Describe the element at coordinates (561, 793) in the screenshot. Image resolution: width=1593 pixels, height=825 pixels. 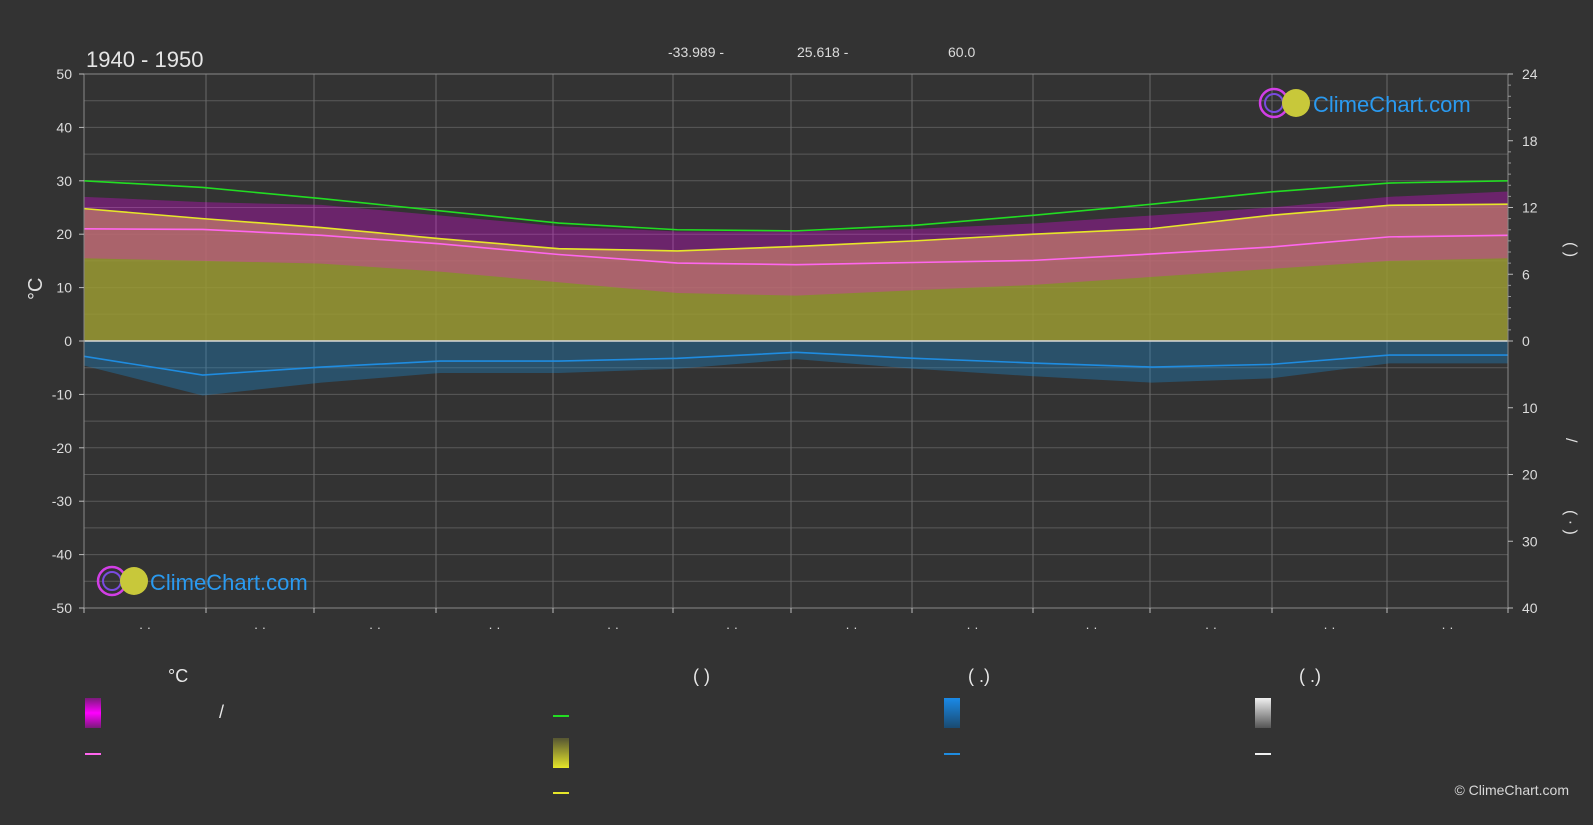
I see `sunshine-mean-swatch` at that location.